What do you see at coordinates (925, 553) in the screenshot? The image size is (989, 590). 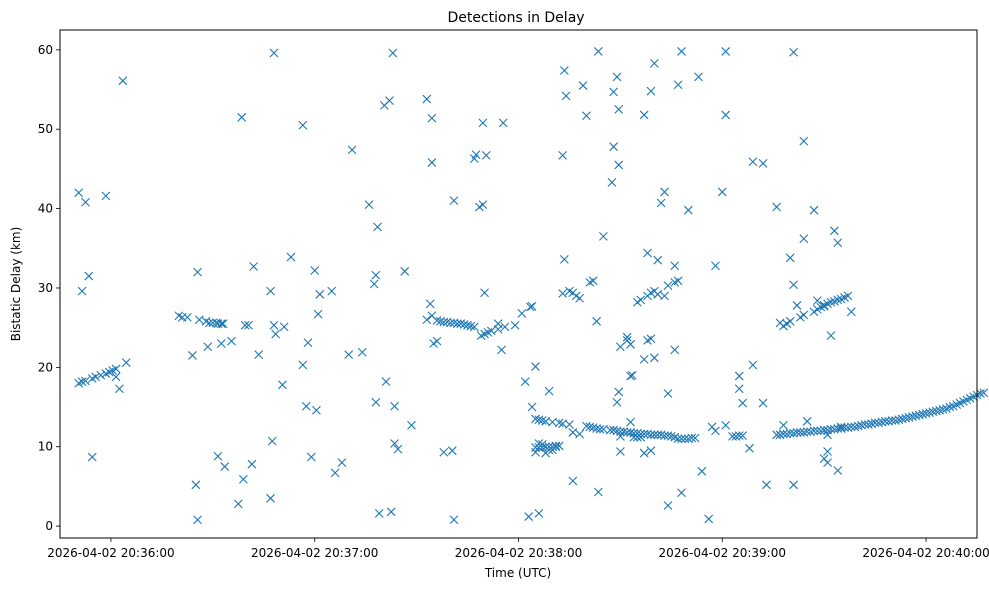 I see `x-tick-label: 2026-04-02 20:40:00` at bounding box center [925, 553].